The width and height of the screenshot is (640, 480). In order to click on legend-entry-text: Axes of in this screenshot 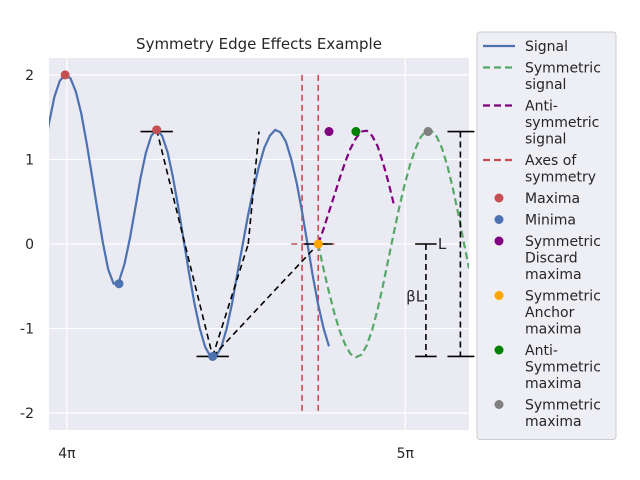, I will do `click(551, 161)`.